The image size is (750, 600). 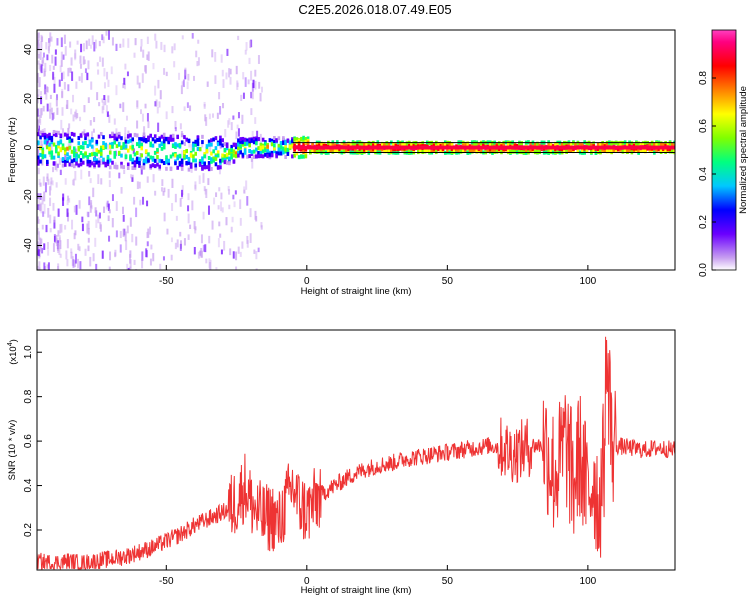 I want to click on x-tick-label: -50, so click(x=166, y=581).